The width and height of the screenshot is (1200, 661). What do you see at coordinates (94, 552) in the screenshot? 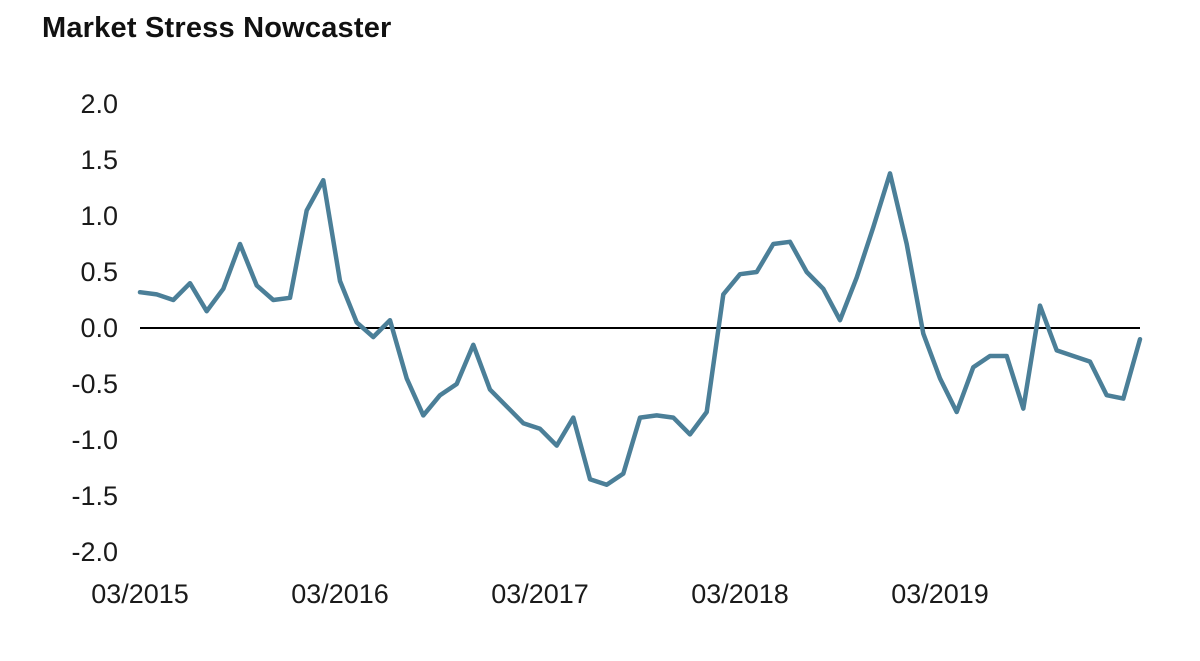
I see `y-tick-label: -2.0` at bounding box center [94, 552].